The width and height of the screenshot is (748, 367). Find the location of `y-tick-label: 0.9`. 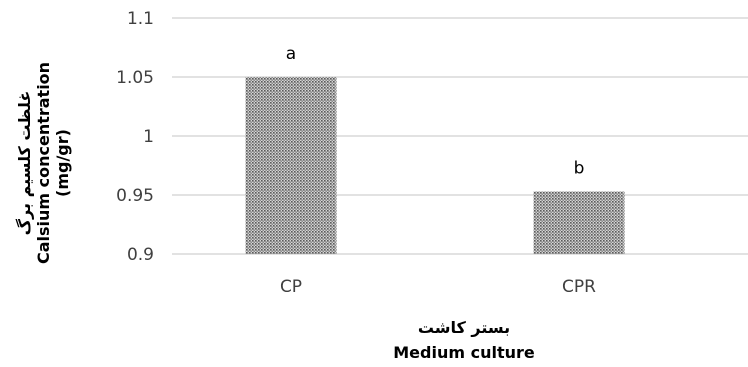

y-tick-label: 0.9 is located at coordinates (140, 255).